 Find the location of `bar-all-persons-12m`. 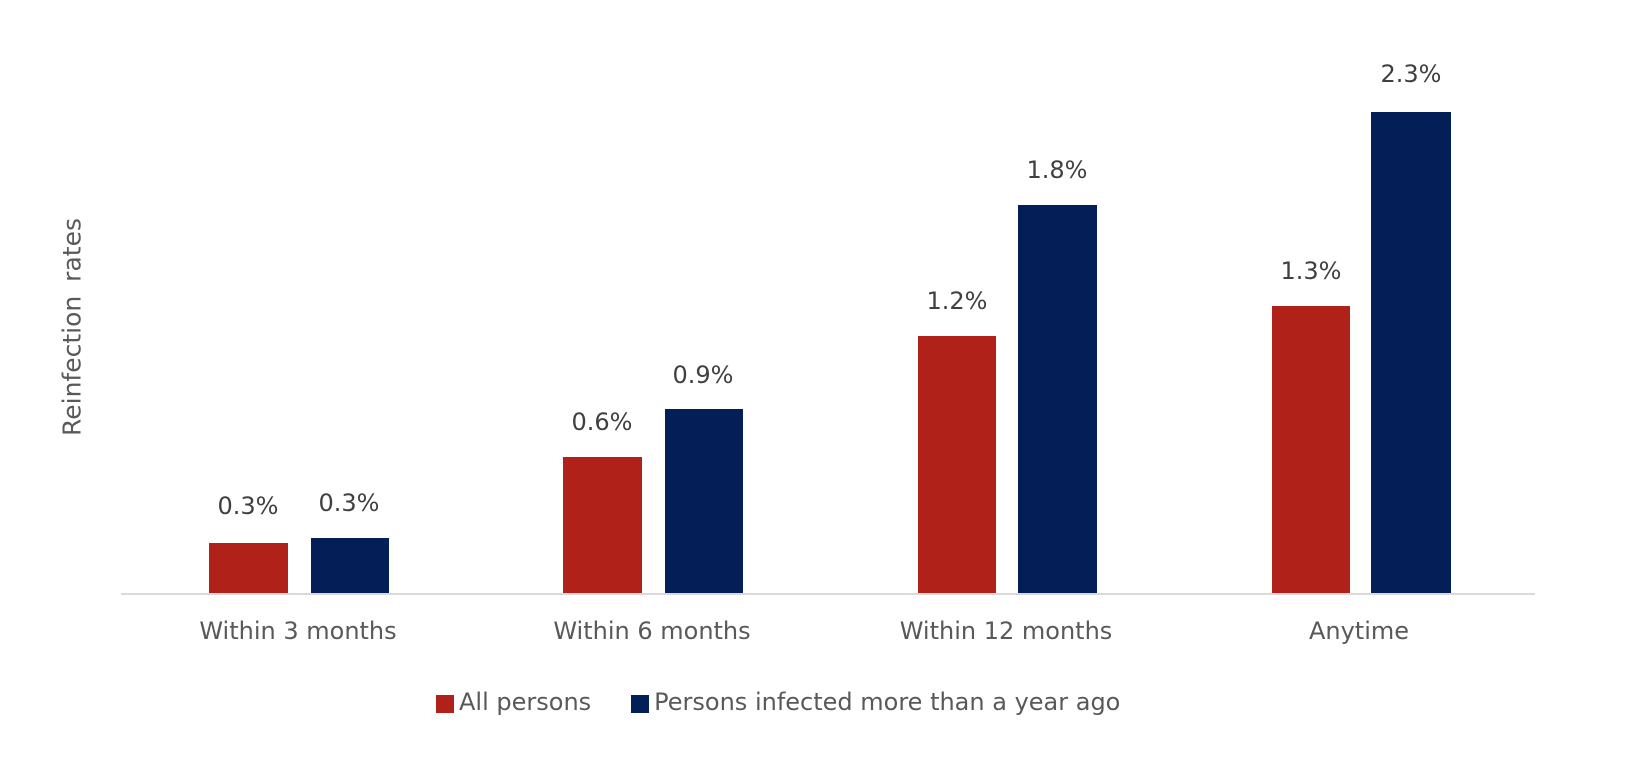

bar-all-persons-12m is located at coordinates (957, 465).